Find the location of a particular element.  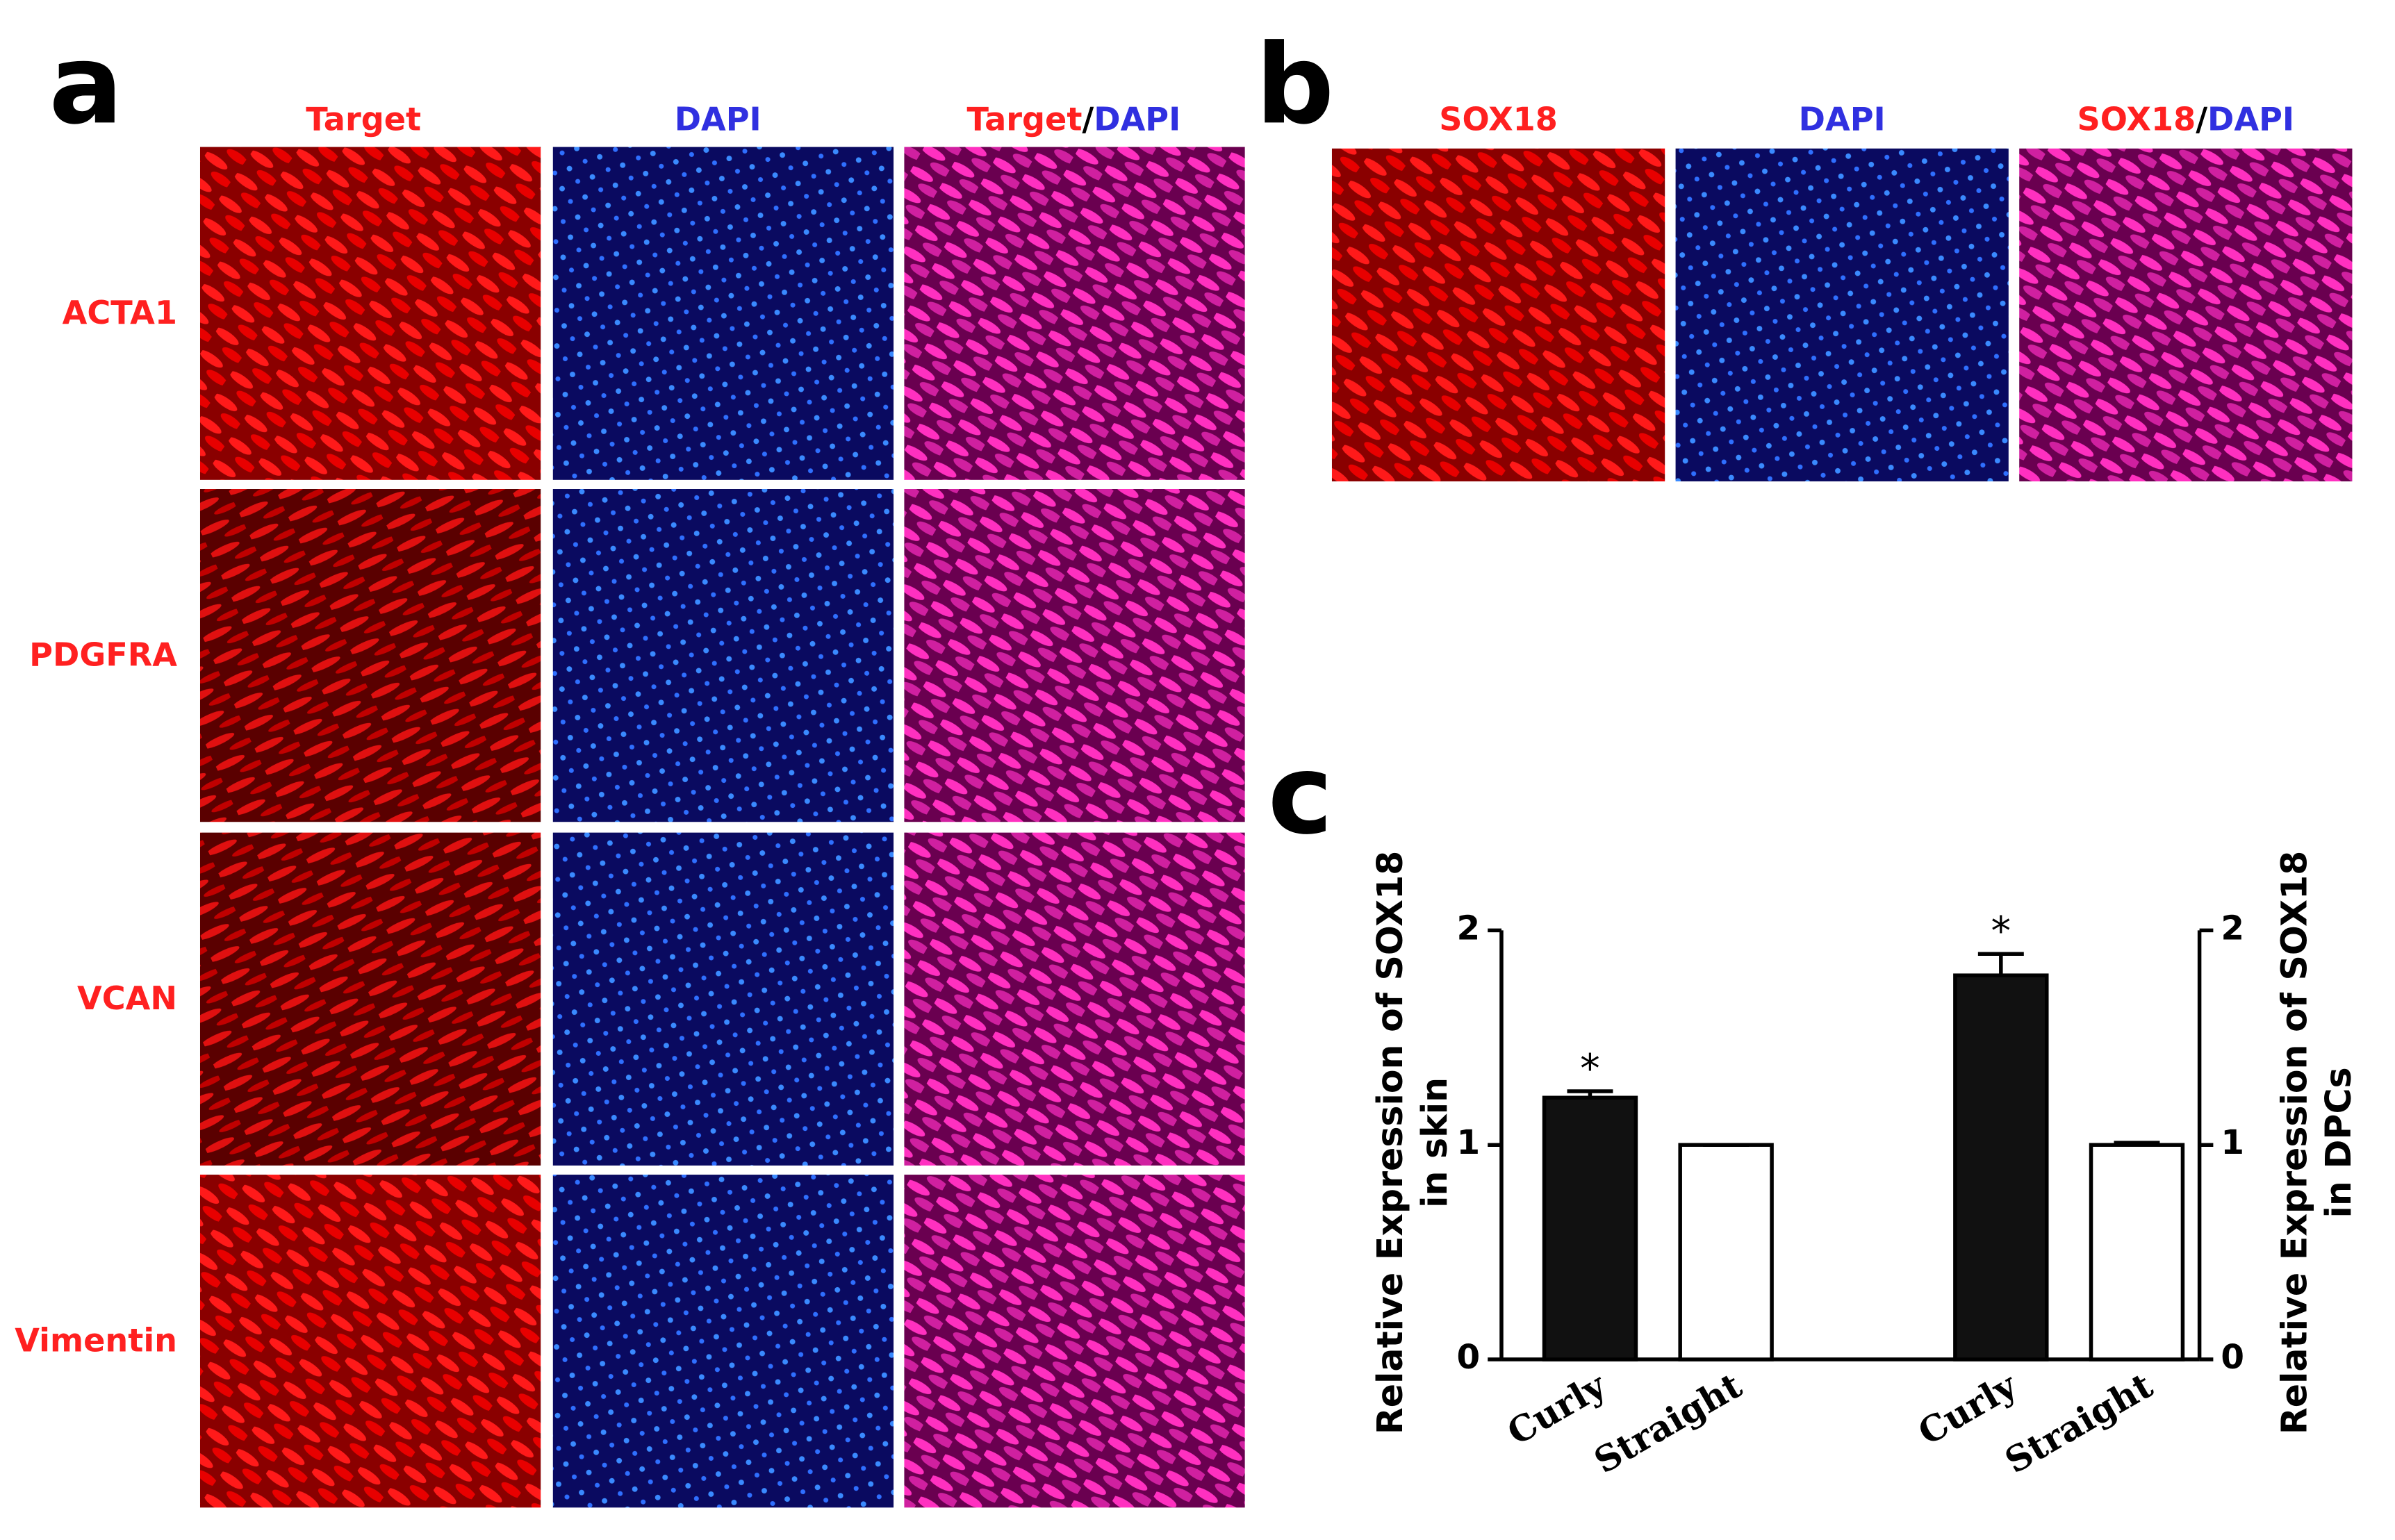

column-header: Target/DAPI is located at coordinates (1074, 119).